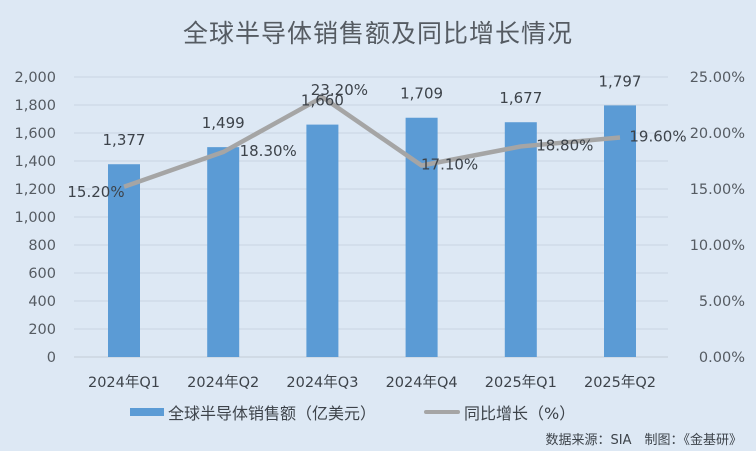  I want to click on category-label: 2024年Q3, so click(322, 382).